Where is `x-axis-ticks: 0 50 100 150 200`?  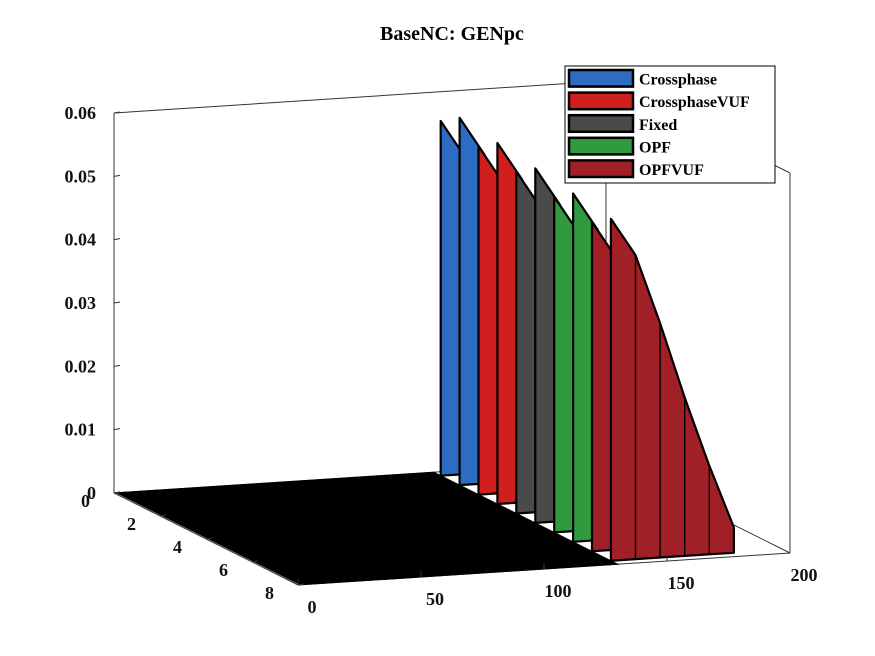 x-axis-ticks: 0 50 100 150 200 is located at coordinates (557, 582).